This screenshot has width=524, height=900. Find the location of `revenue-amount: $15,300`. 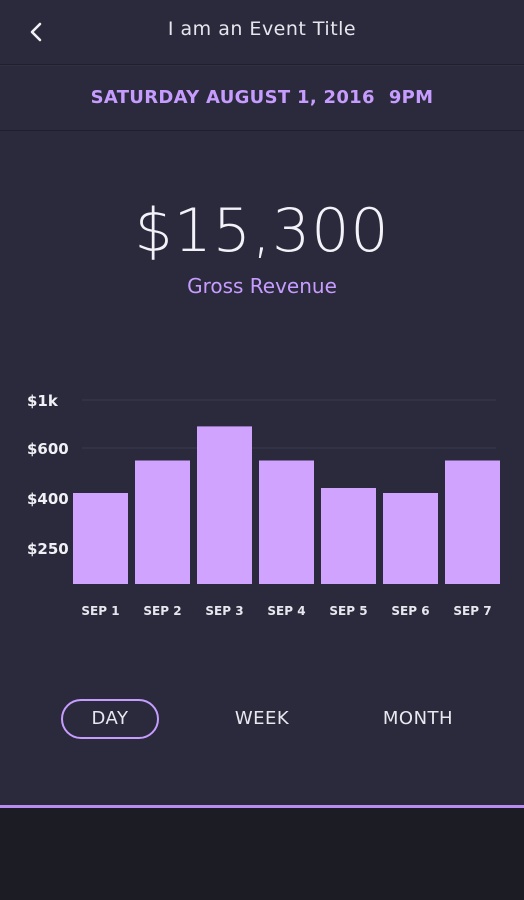

revenue-amount: $15,300 is located at coordinates (262, 231).